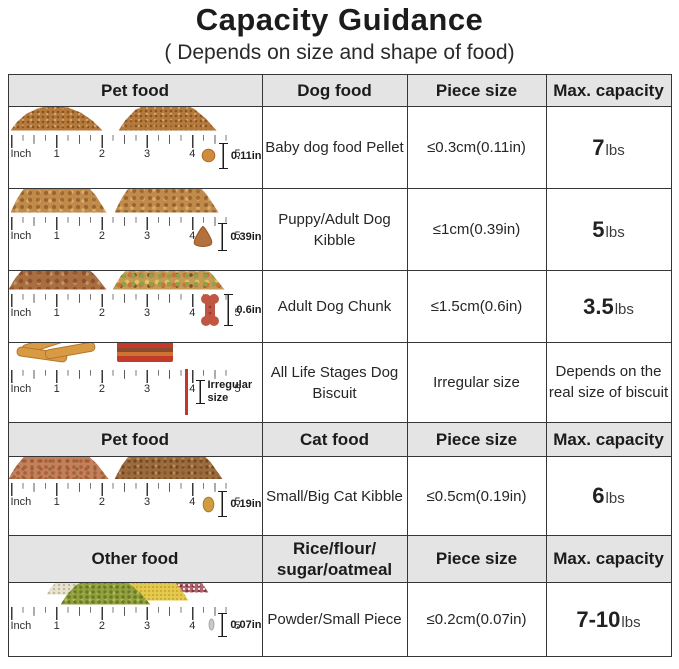  What do you see at coordinates (231, 155) in the screenshot?
I see `pellet-size-measure: 0.11in` at bounding box center [231, 155].